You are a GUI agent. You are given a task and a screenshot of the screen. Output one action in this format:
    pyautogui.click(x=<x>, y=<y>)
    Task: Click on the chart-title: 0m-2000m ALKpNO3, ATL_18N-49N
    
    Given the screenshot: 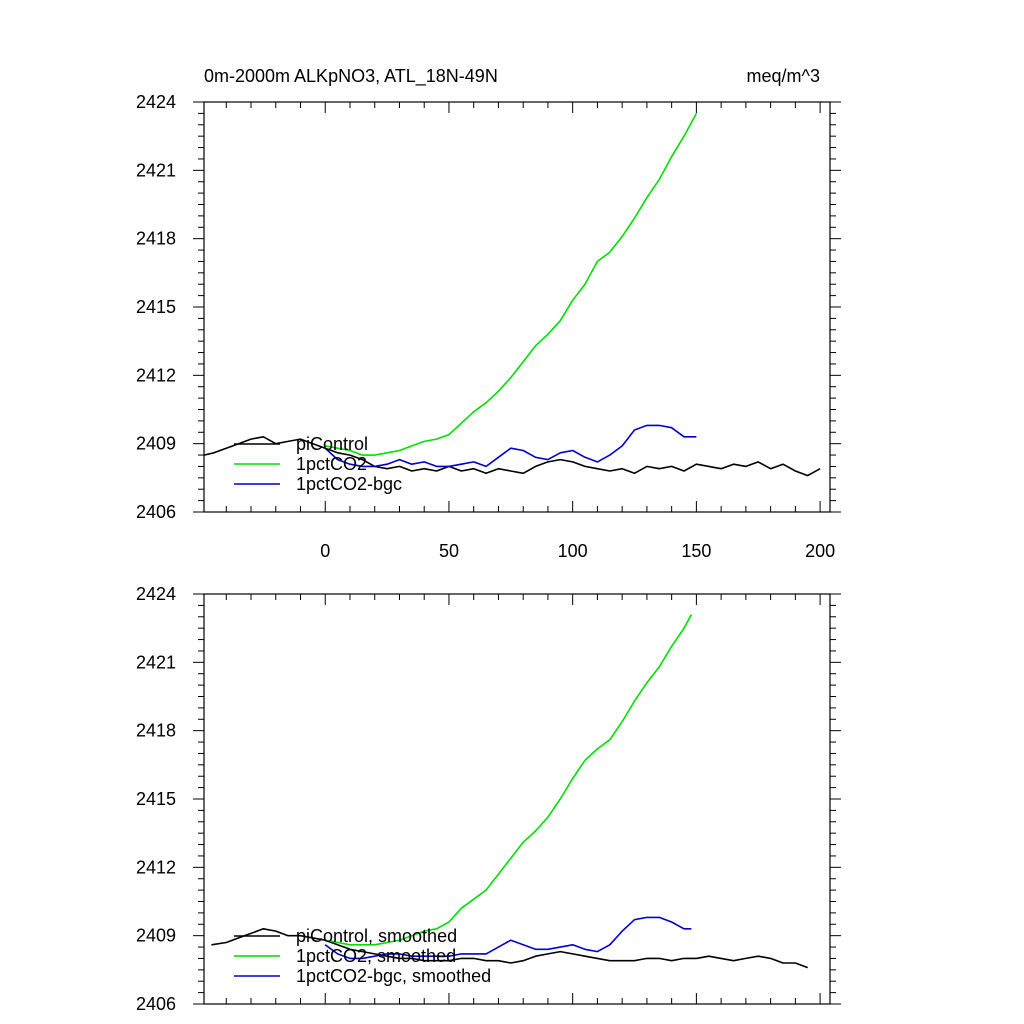 What is the action you would take?
    pyautogui.click(x=351, y=76)
    